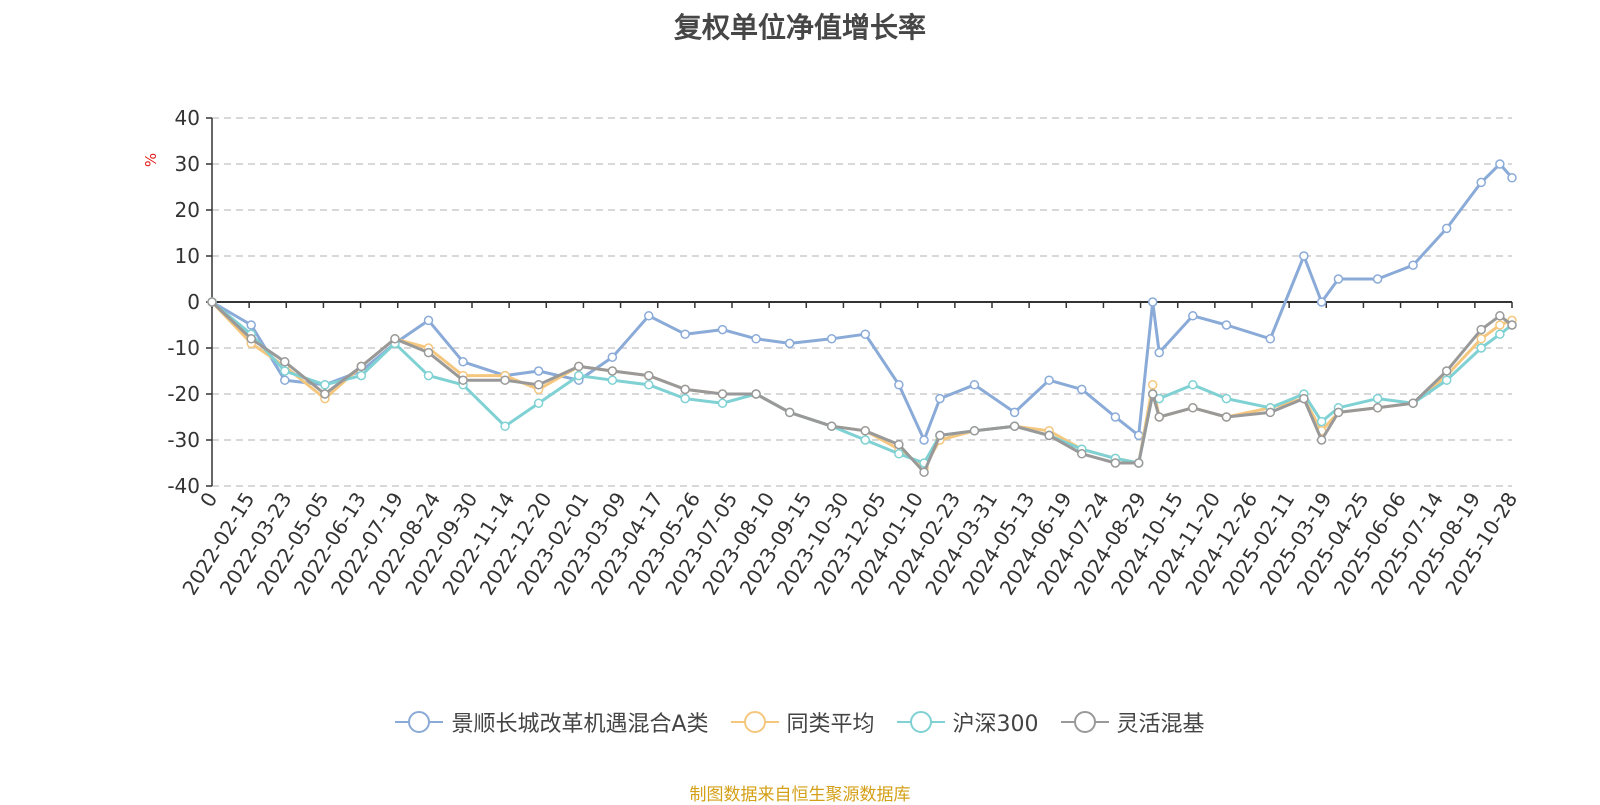  I want to click on legend-item-1: 同类平均, so click(802, 722).